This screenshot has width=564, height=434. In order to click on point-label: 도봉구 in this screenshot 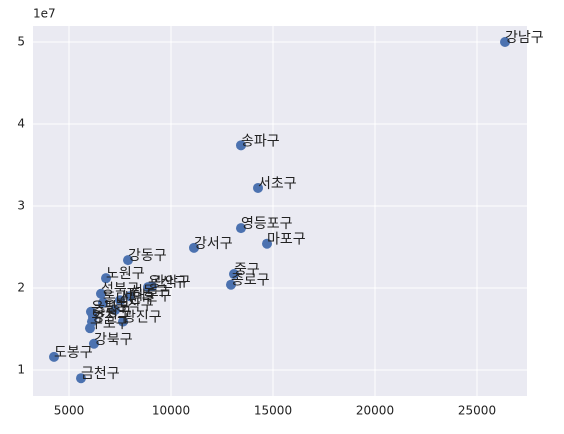, I will do `click(73, 353)`.